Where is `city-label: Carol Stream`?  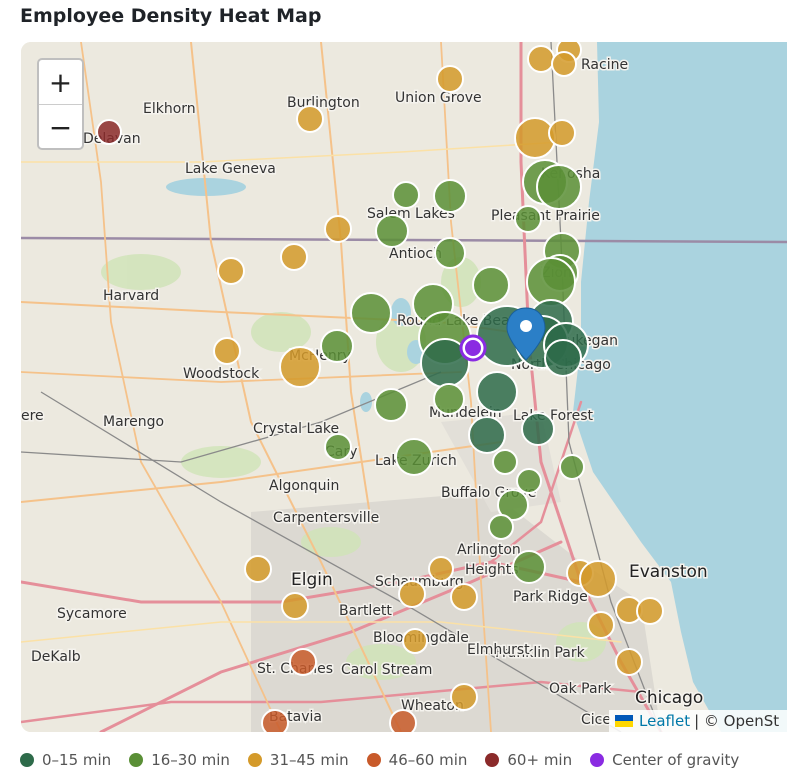
city-label: Carol Stream is located at coordinates (386, 670).